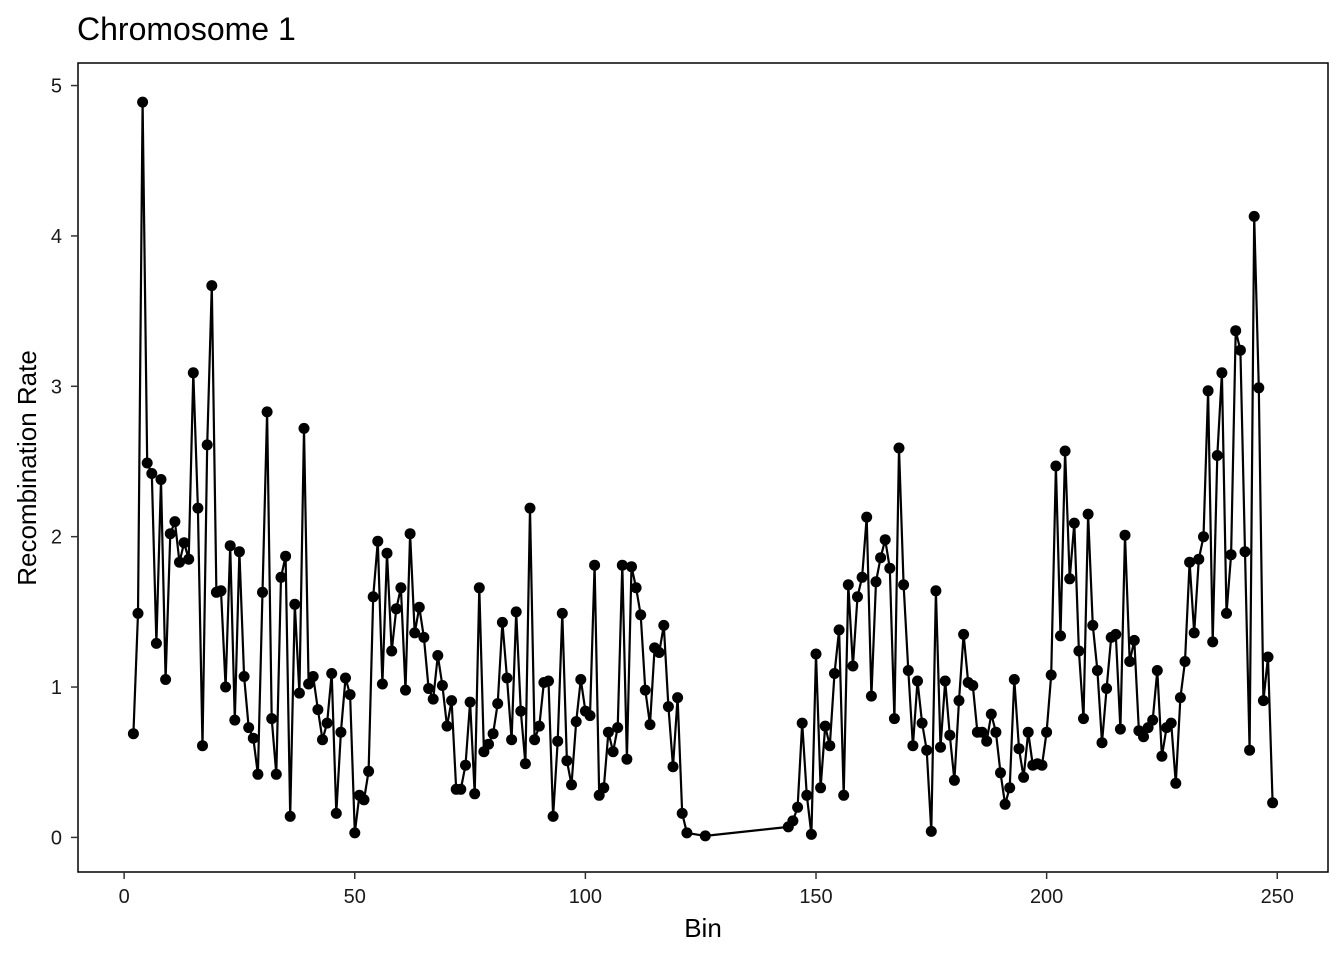  Describe the element at coordinates (355, 897) in the screenshot. I see `x-tick-label: 50` at that location.